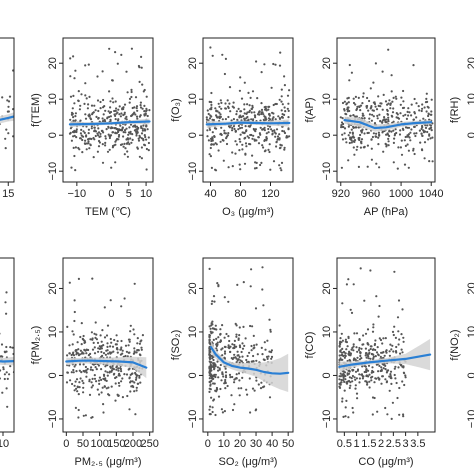 This screenshot has width=474, height=474. What do you see at coordinates (240, 194) in the screenshot?
I see `x-tick-label: 80` at bounding box center [240, 194].